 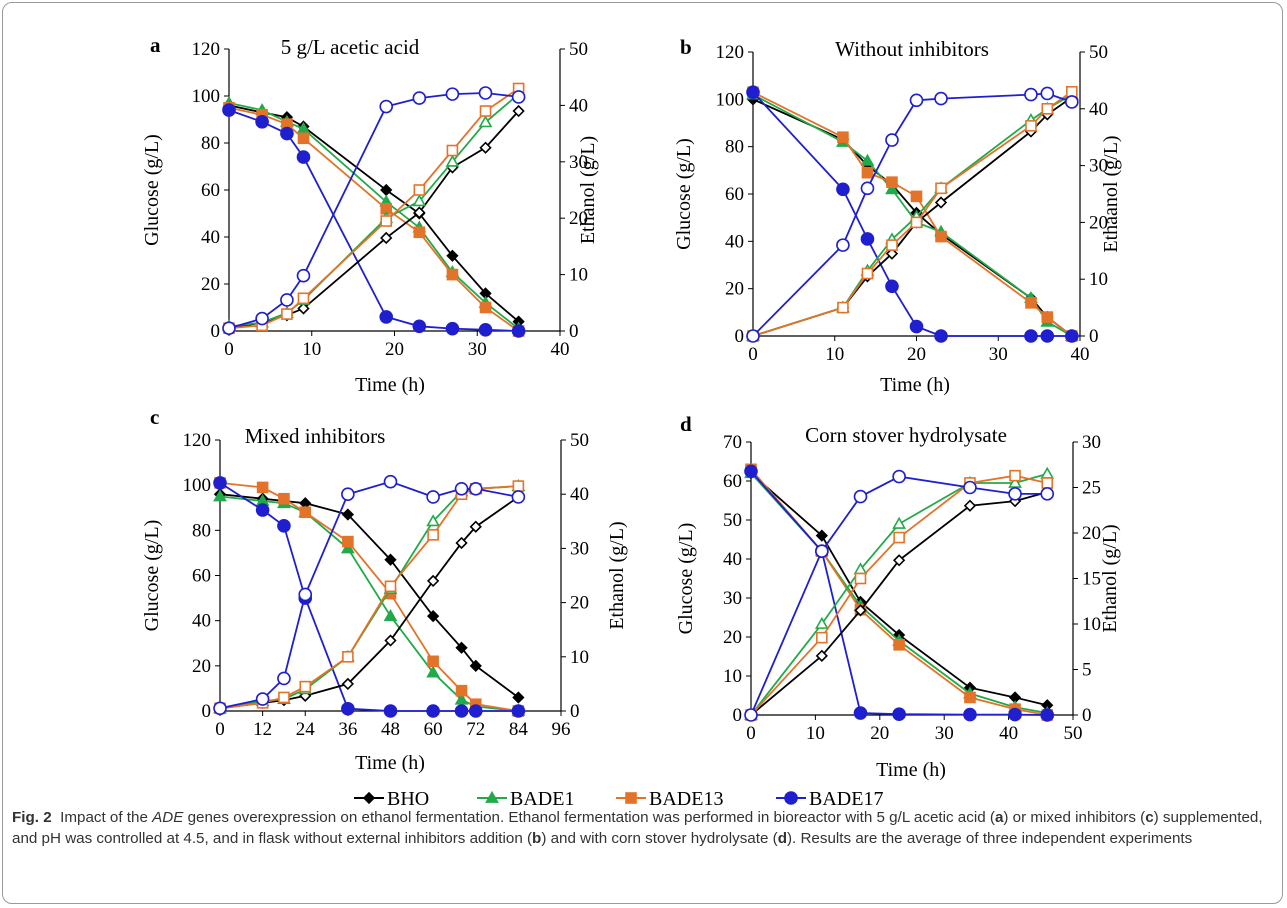 I want to click on y-left-tick-label: 40, so click(x=732, y=559).